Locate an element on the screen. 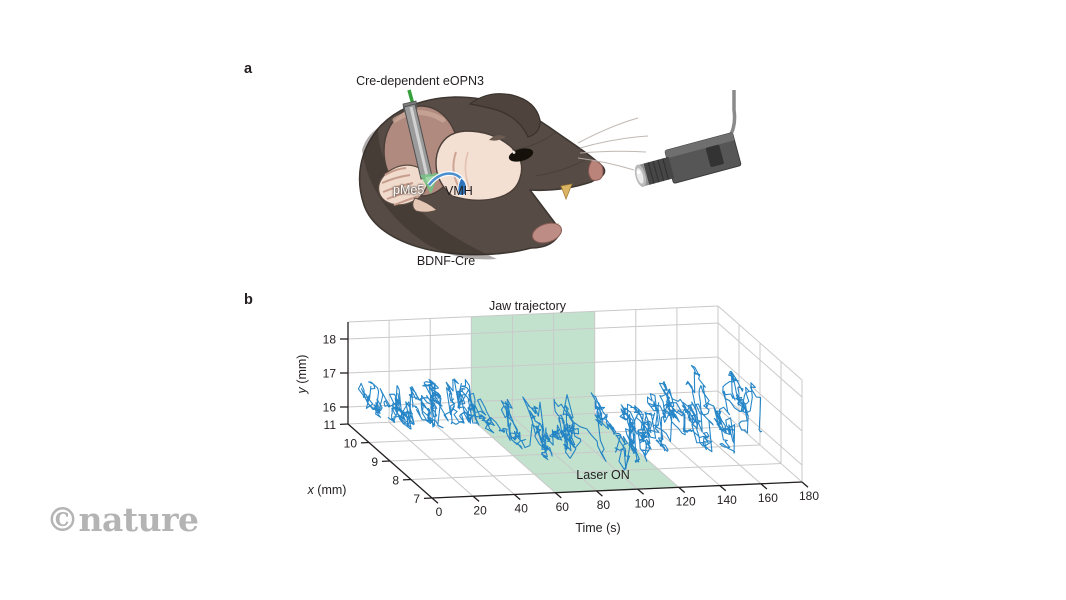 This screenshot has width=1066, height=600. pme5-label: pMe5 is located at coordinates (409, 190).